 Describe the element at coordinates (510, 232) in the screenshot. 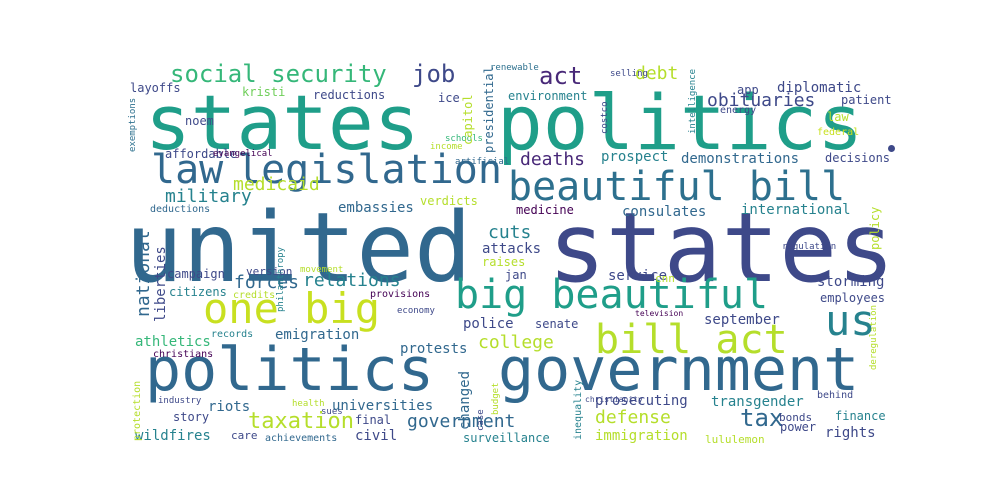

I see `word-cuts: cuts` at that location.